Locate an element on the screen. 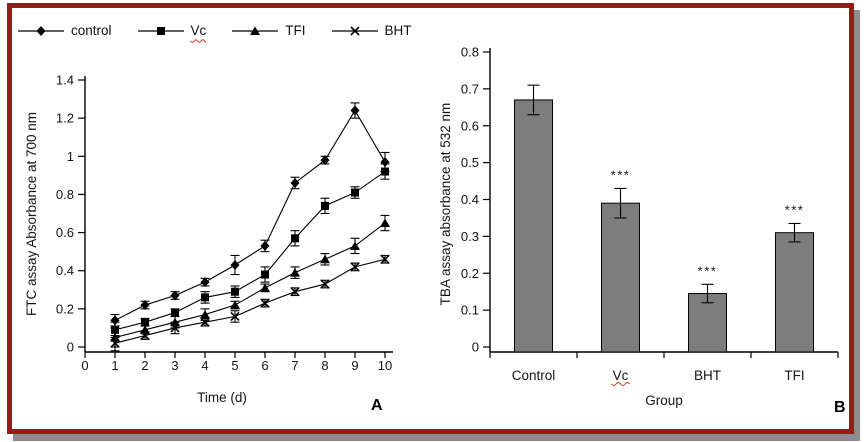 Image resolution: width=867 pixels, height=442 pixels. x-tick-label: 7 is located at coordinates (294, 365).